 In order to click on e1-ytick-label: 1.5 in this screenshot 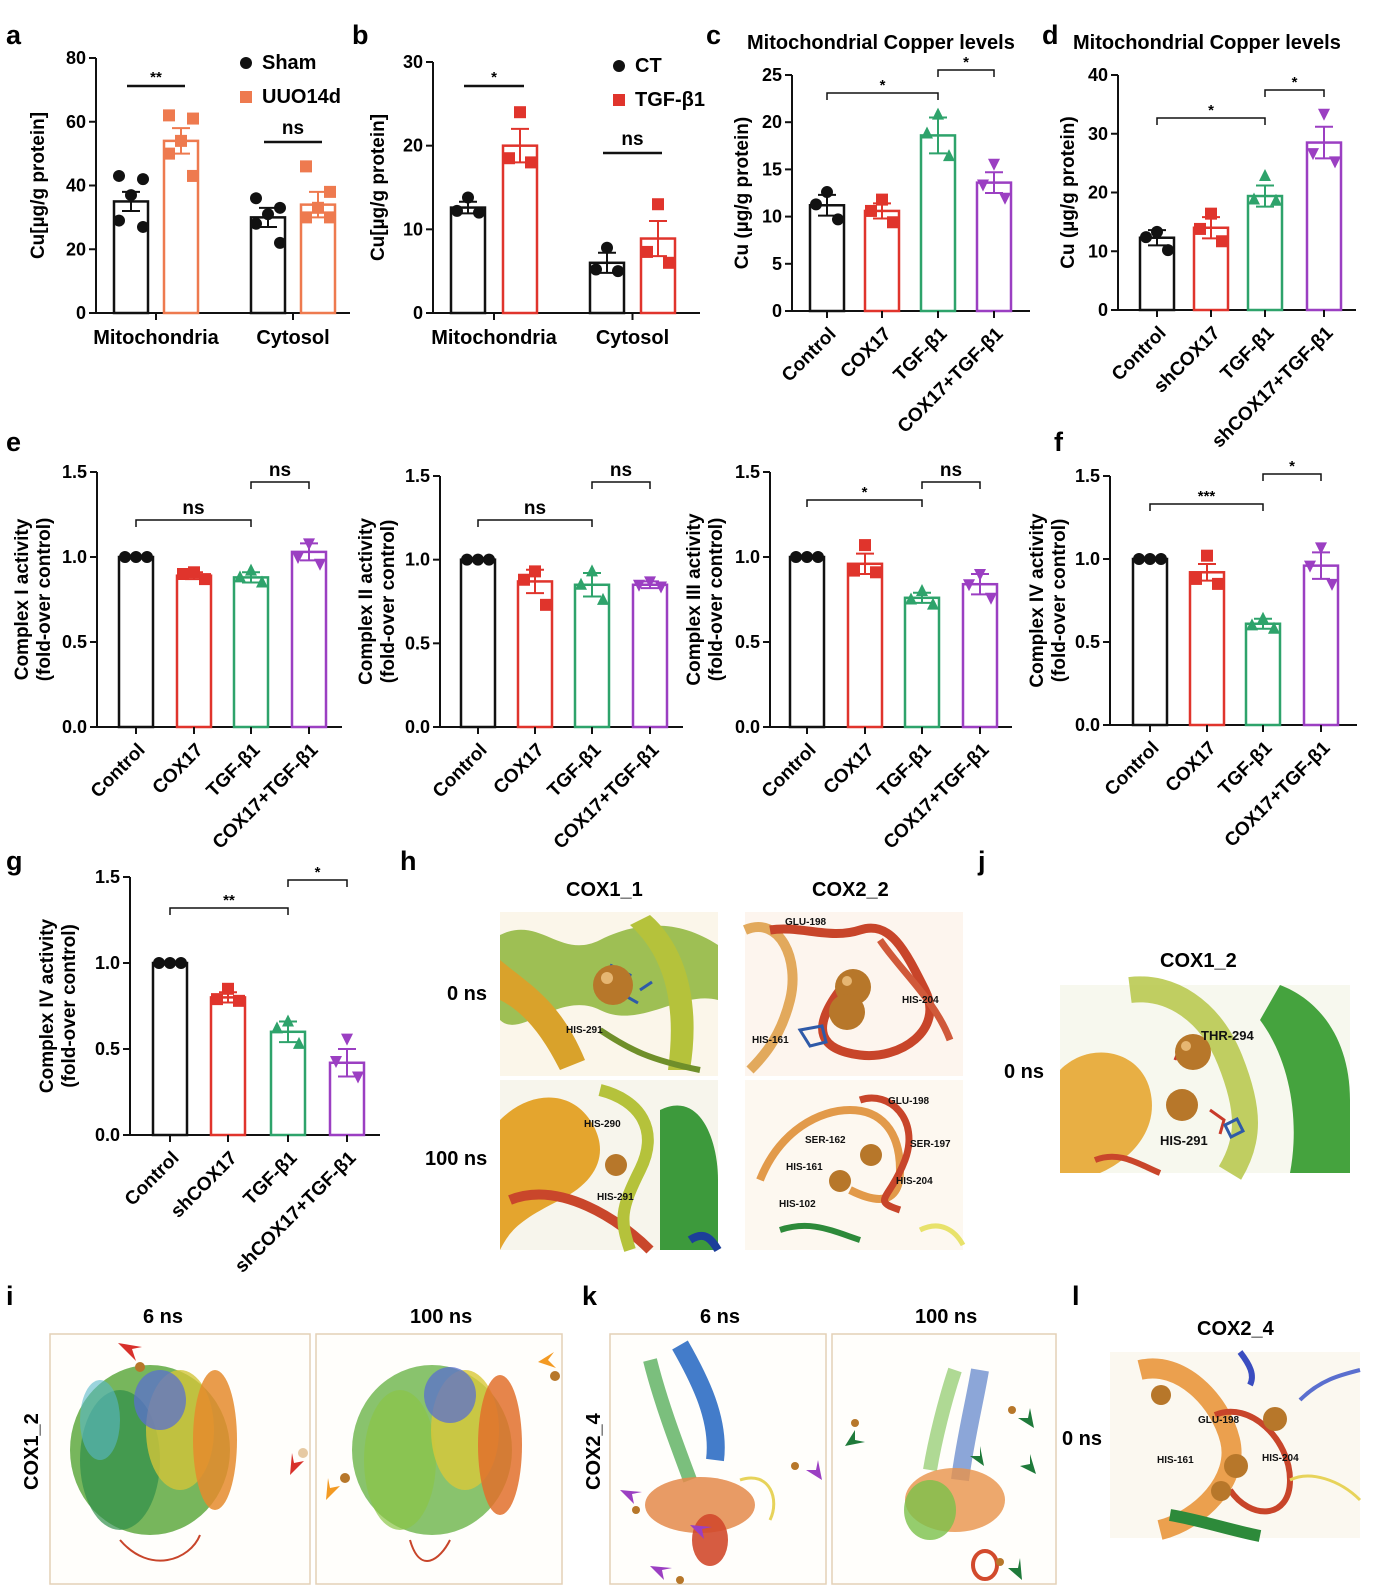, I will do `click(74, 472)`.